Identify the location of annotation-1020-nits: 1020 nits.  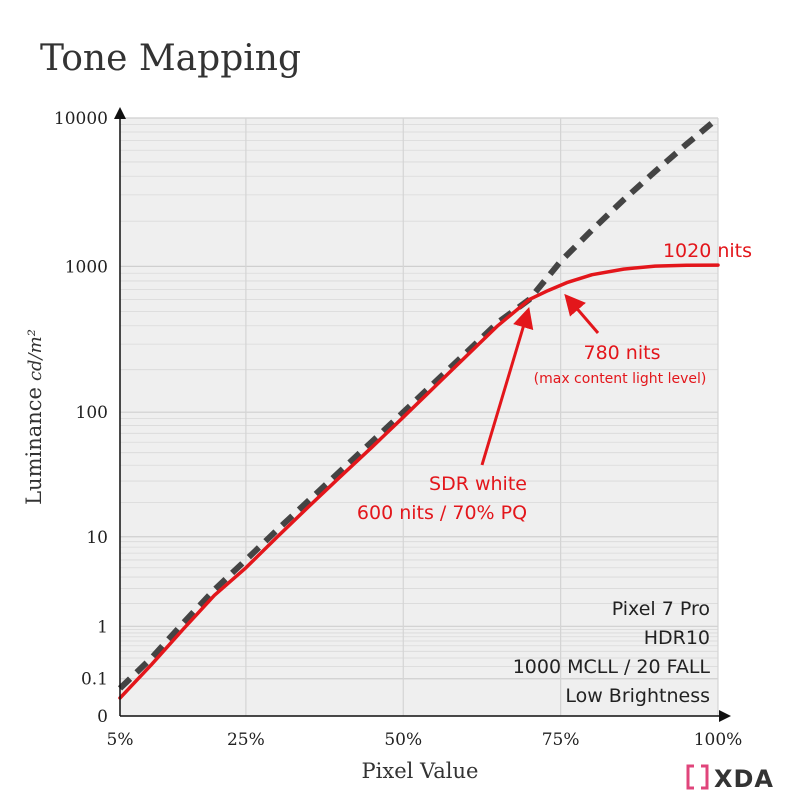
(707, 251).